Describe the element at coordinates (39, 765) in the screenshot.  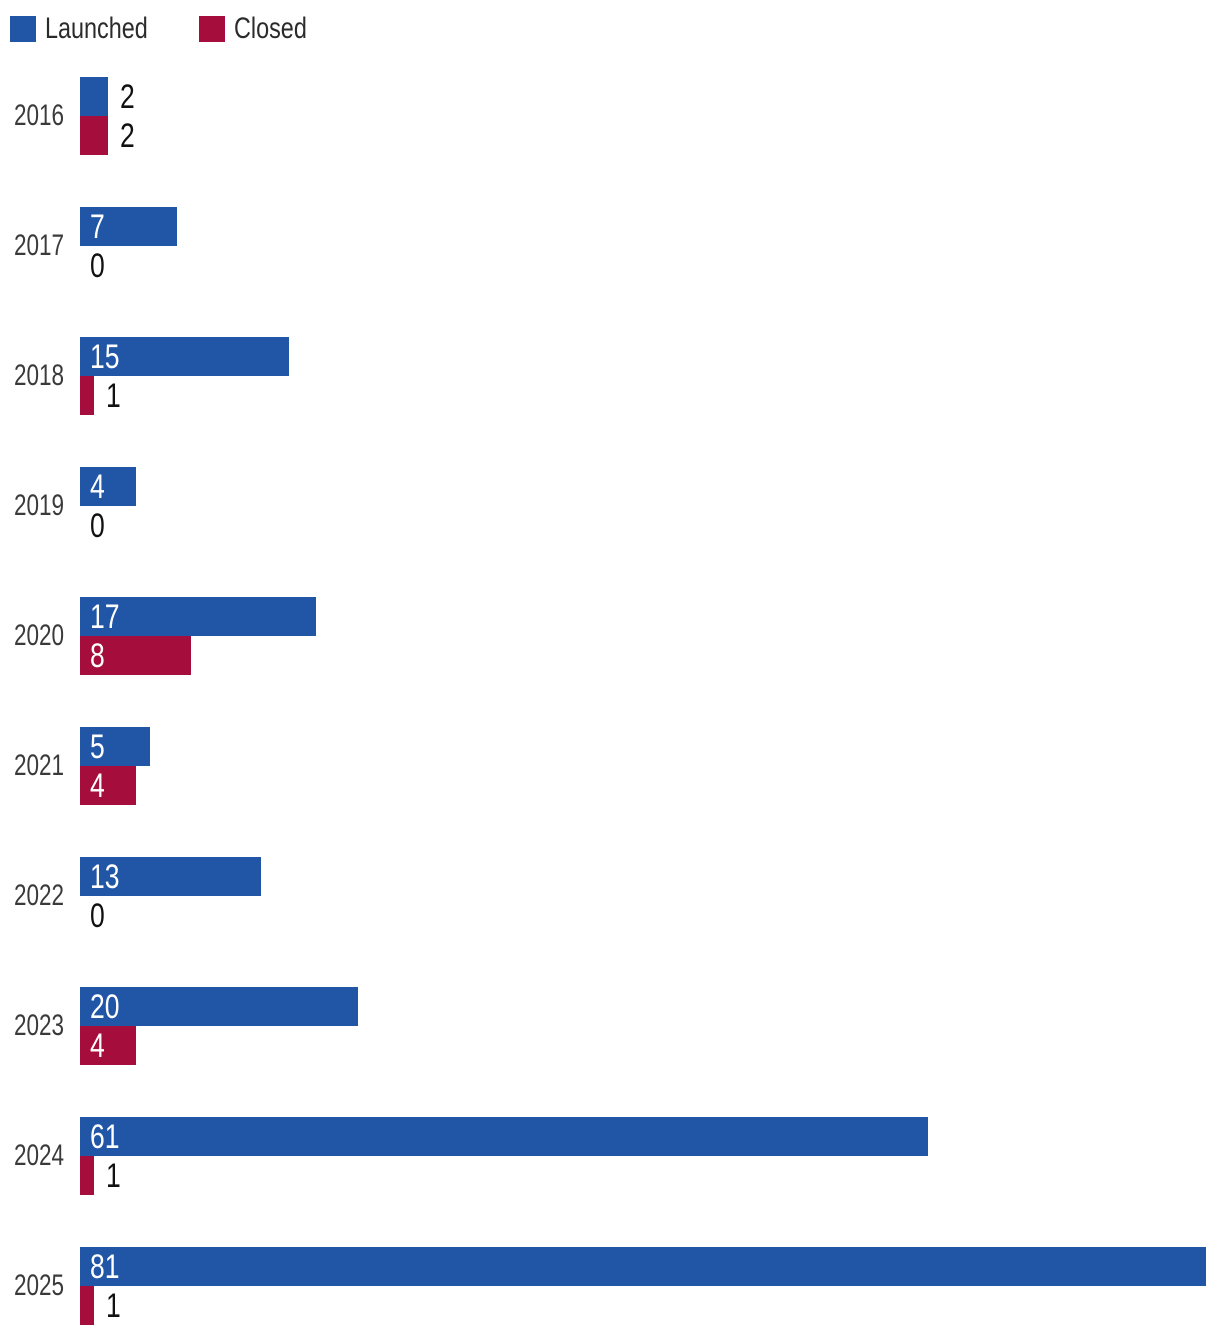
I see `year-label: 2021` at that location.